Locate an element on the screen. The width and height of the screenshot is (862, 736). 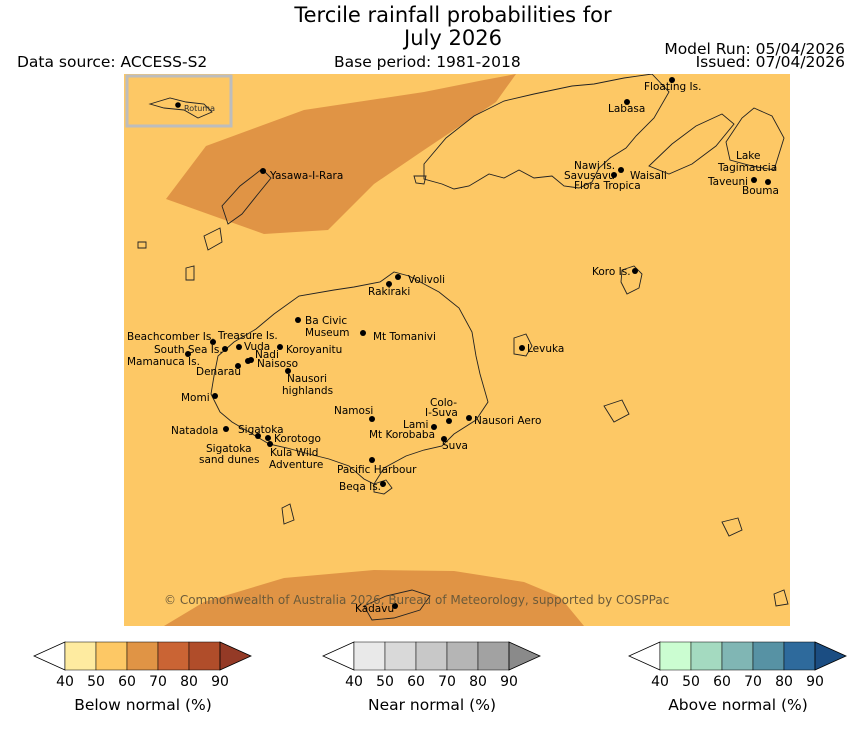
place-label-rakiraki: Rakiraki is located at coordinates (389, 292).